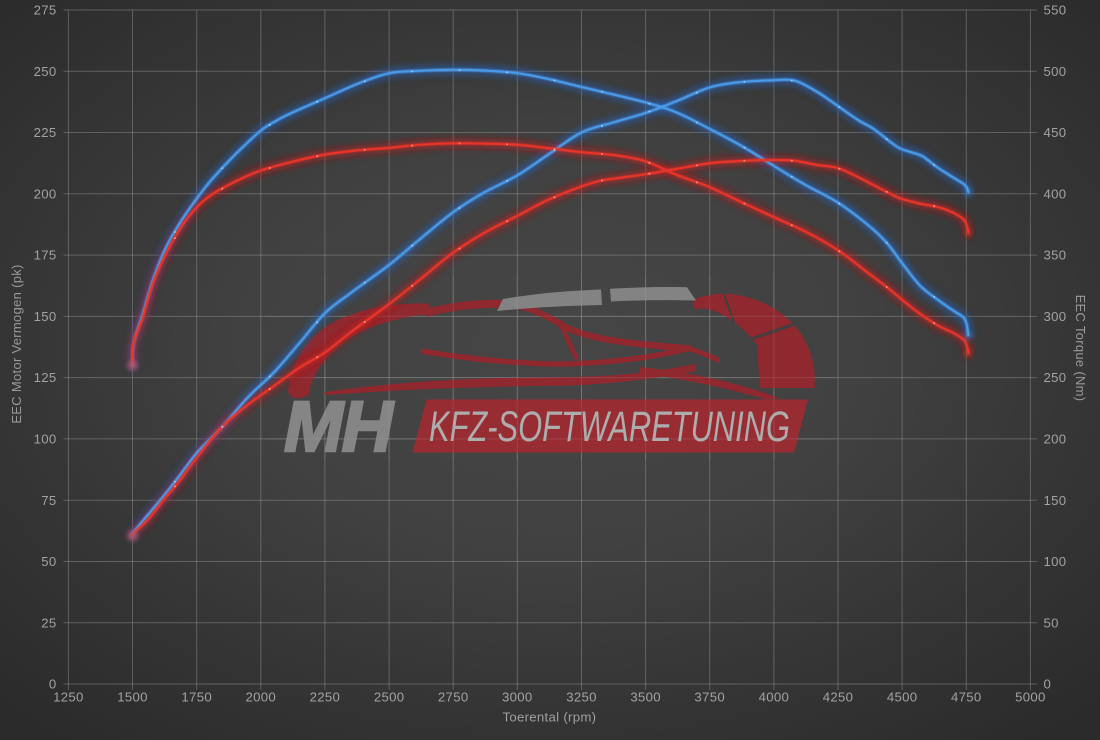 This screenshot has height=740, width=1100. What do you see at coordinates (709, 697) in the screenshot?
I see `svg-text: 3750` at bounding box center [709, 697].